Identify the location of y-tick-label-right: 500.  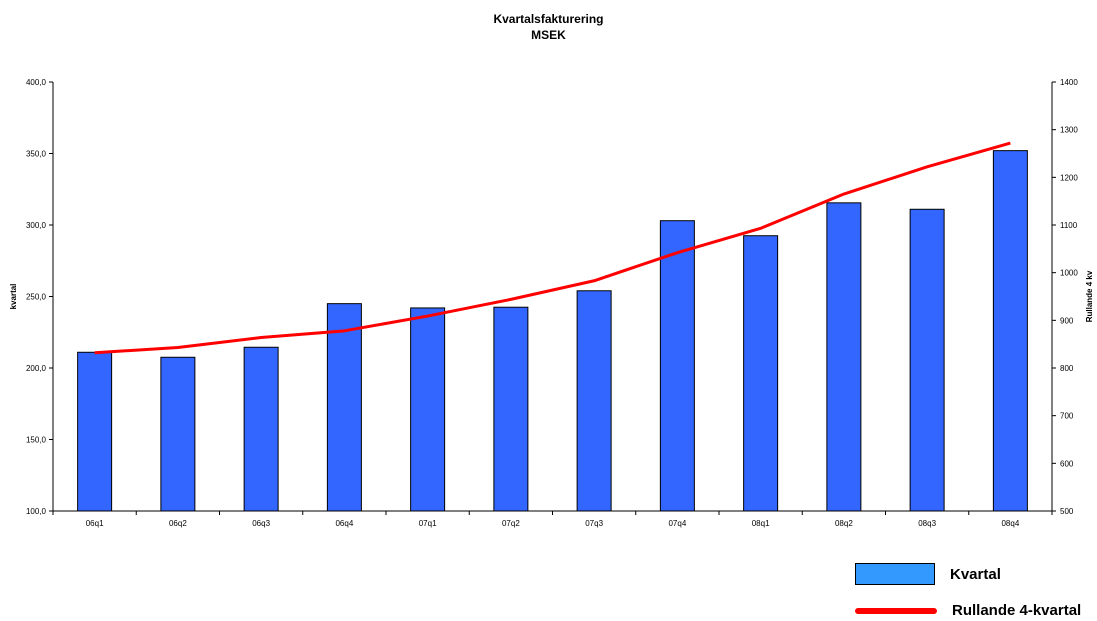
(1067, 511).